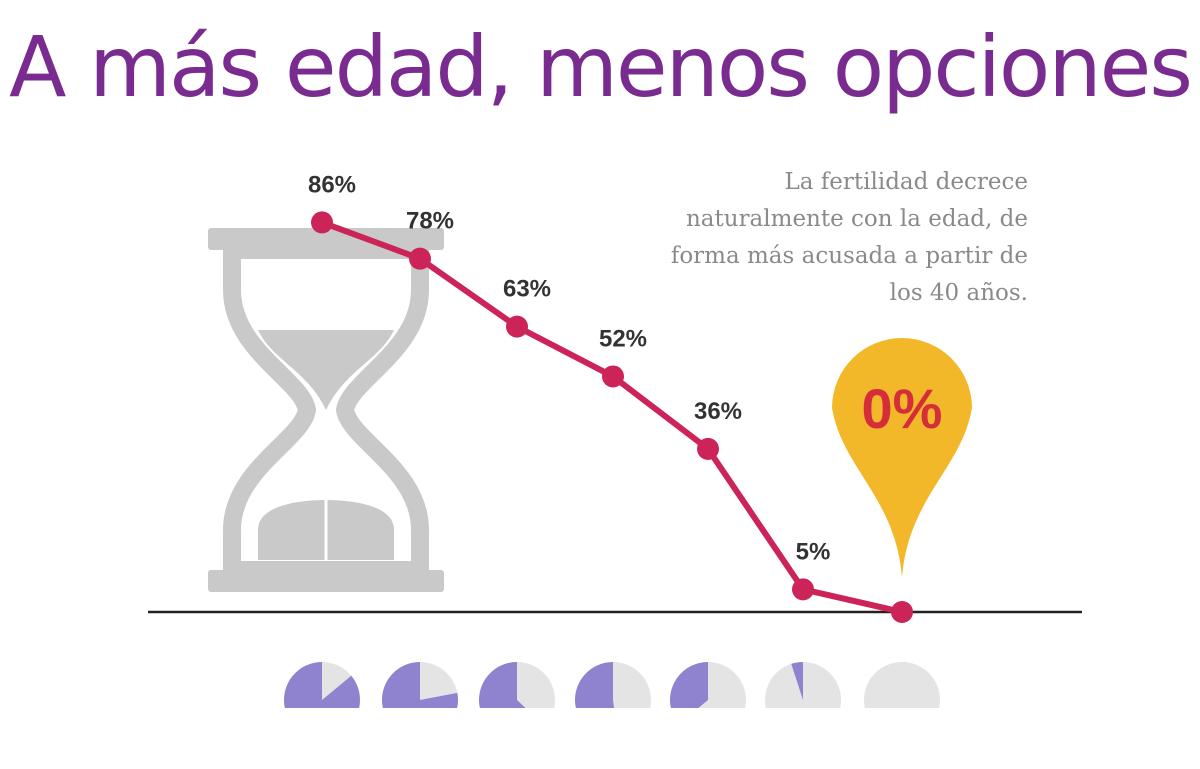 Image resolution: width=1200 pixels, height=769 pixels. What do you see at coordinates (718, 411) in the screenshot?
I see `value-label: 36%` at bounding box center [718, 411].